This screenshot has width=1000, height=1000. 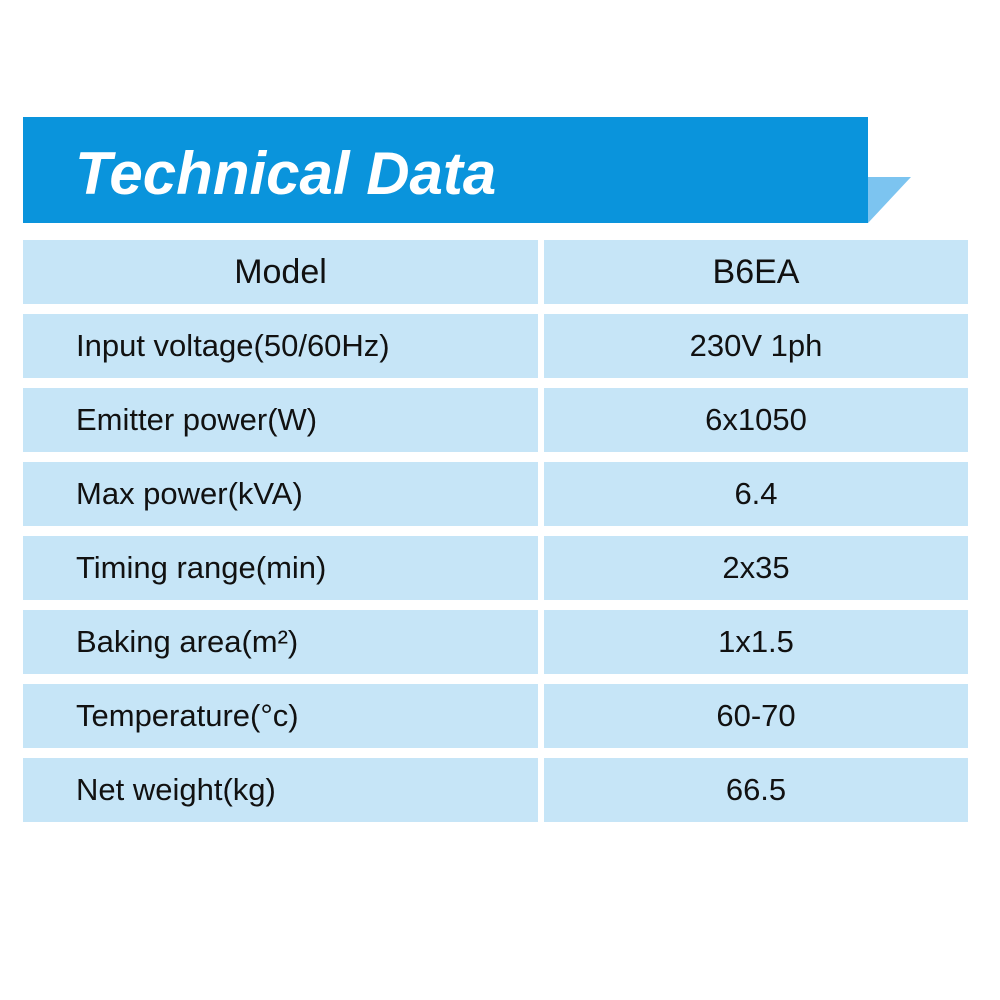 What do you see at coordinates (280, 790) in the screenshot?
I see `label-cell: Net weight(kg)` at bounding box center [280, 790].